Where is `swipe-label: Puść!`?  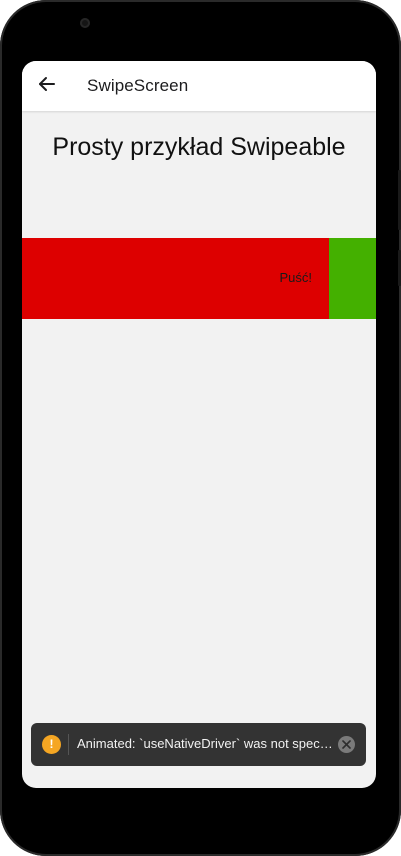
swipe-label: Puść! is located at coordinates (295, 277).